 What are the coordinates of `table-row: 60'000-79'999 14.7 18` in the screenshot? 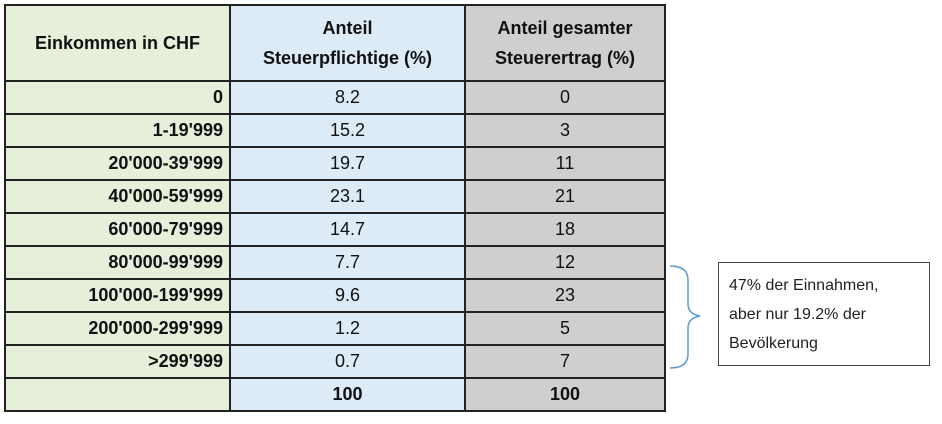 It's located at (335, 229).